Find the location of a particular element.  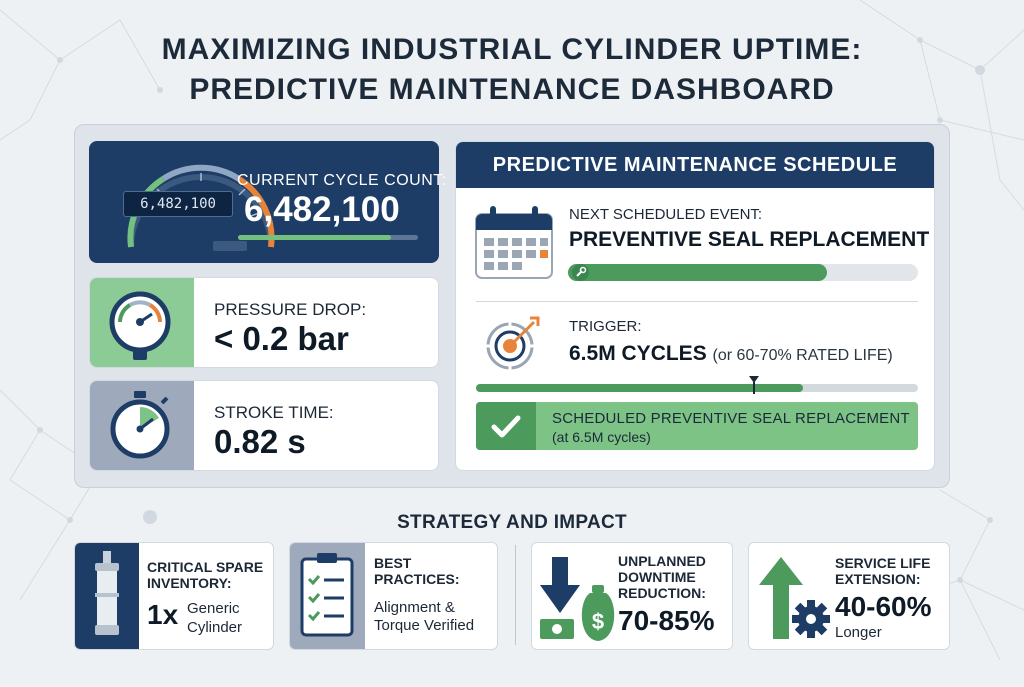

downtime-value: 70-85% is located at coordinates (666, 620).